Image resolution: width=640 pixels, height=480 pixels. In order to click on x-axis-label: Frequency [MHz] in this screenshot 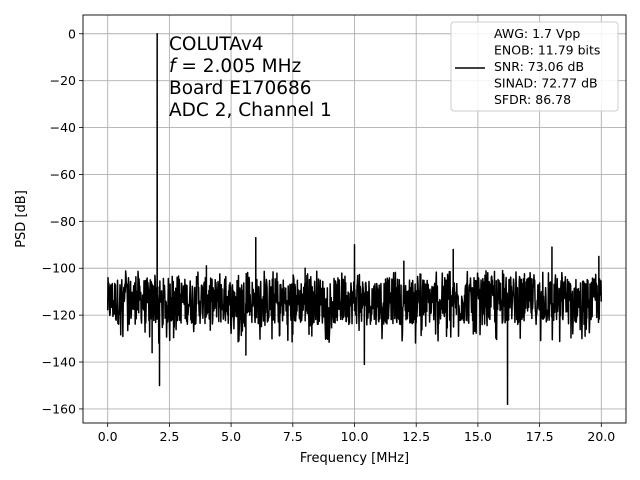, I will do `click(354, 458)`.